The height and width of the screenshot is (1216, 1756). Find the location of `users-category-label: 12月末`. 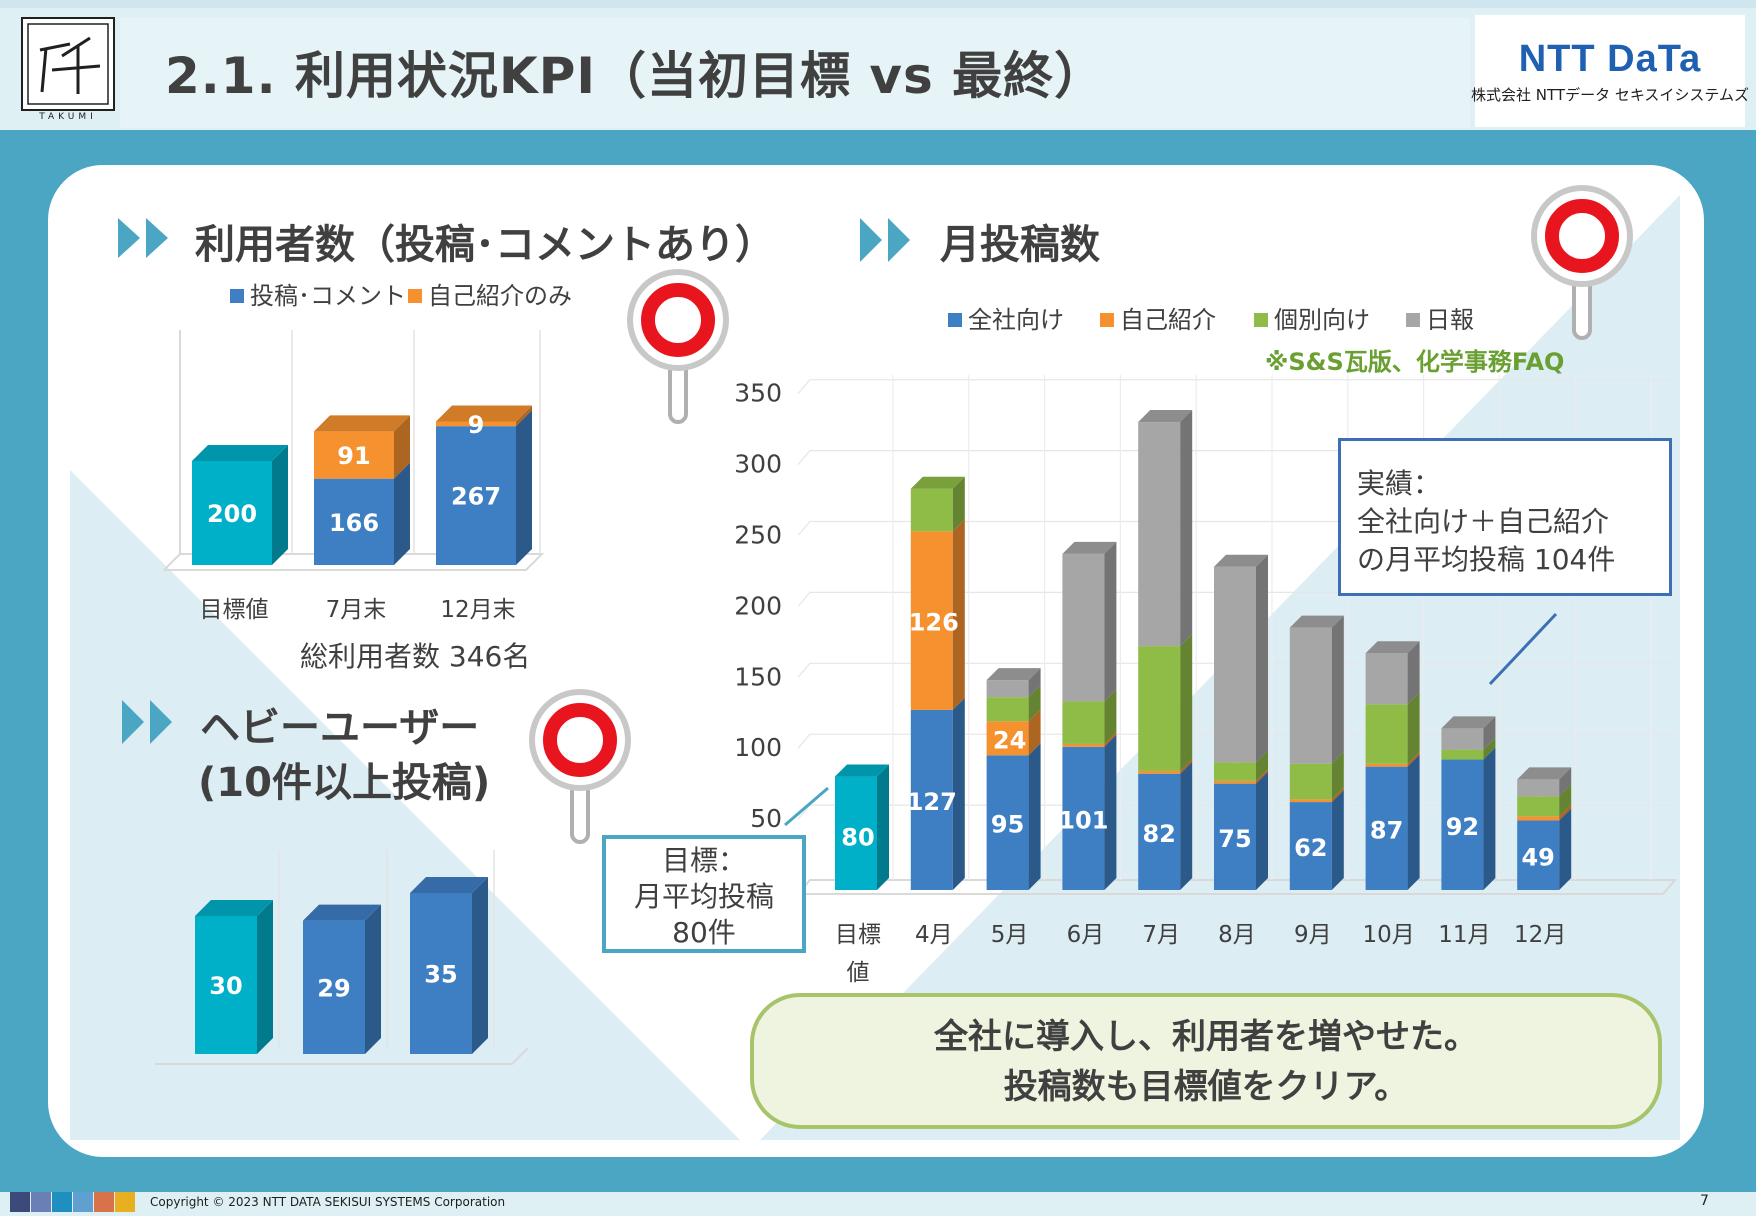

users-category-label: 12月末 is located at coordinates (477, 610).